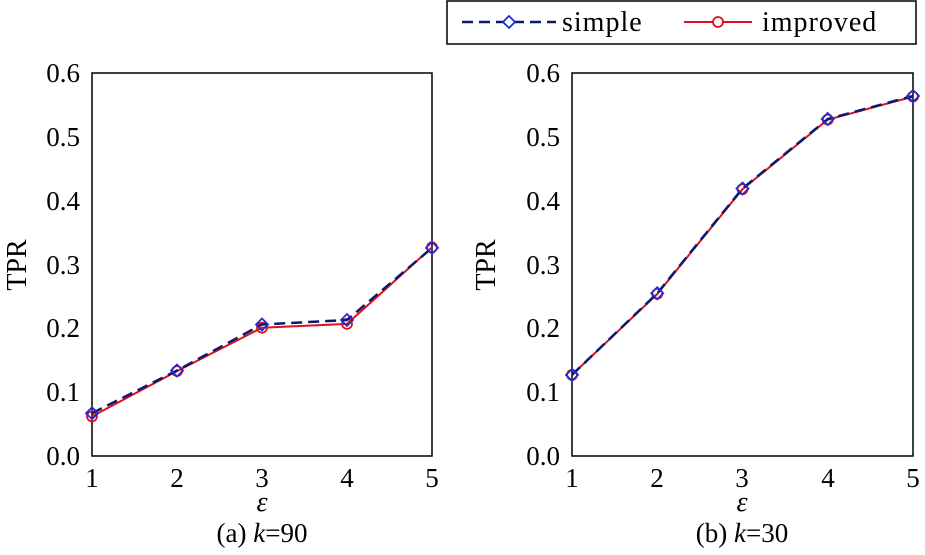 This screenshot has height=555, width=925. Describe the element at coordinates (509, 22) in the screenshot. I see `legend-simple-marker` at that location.